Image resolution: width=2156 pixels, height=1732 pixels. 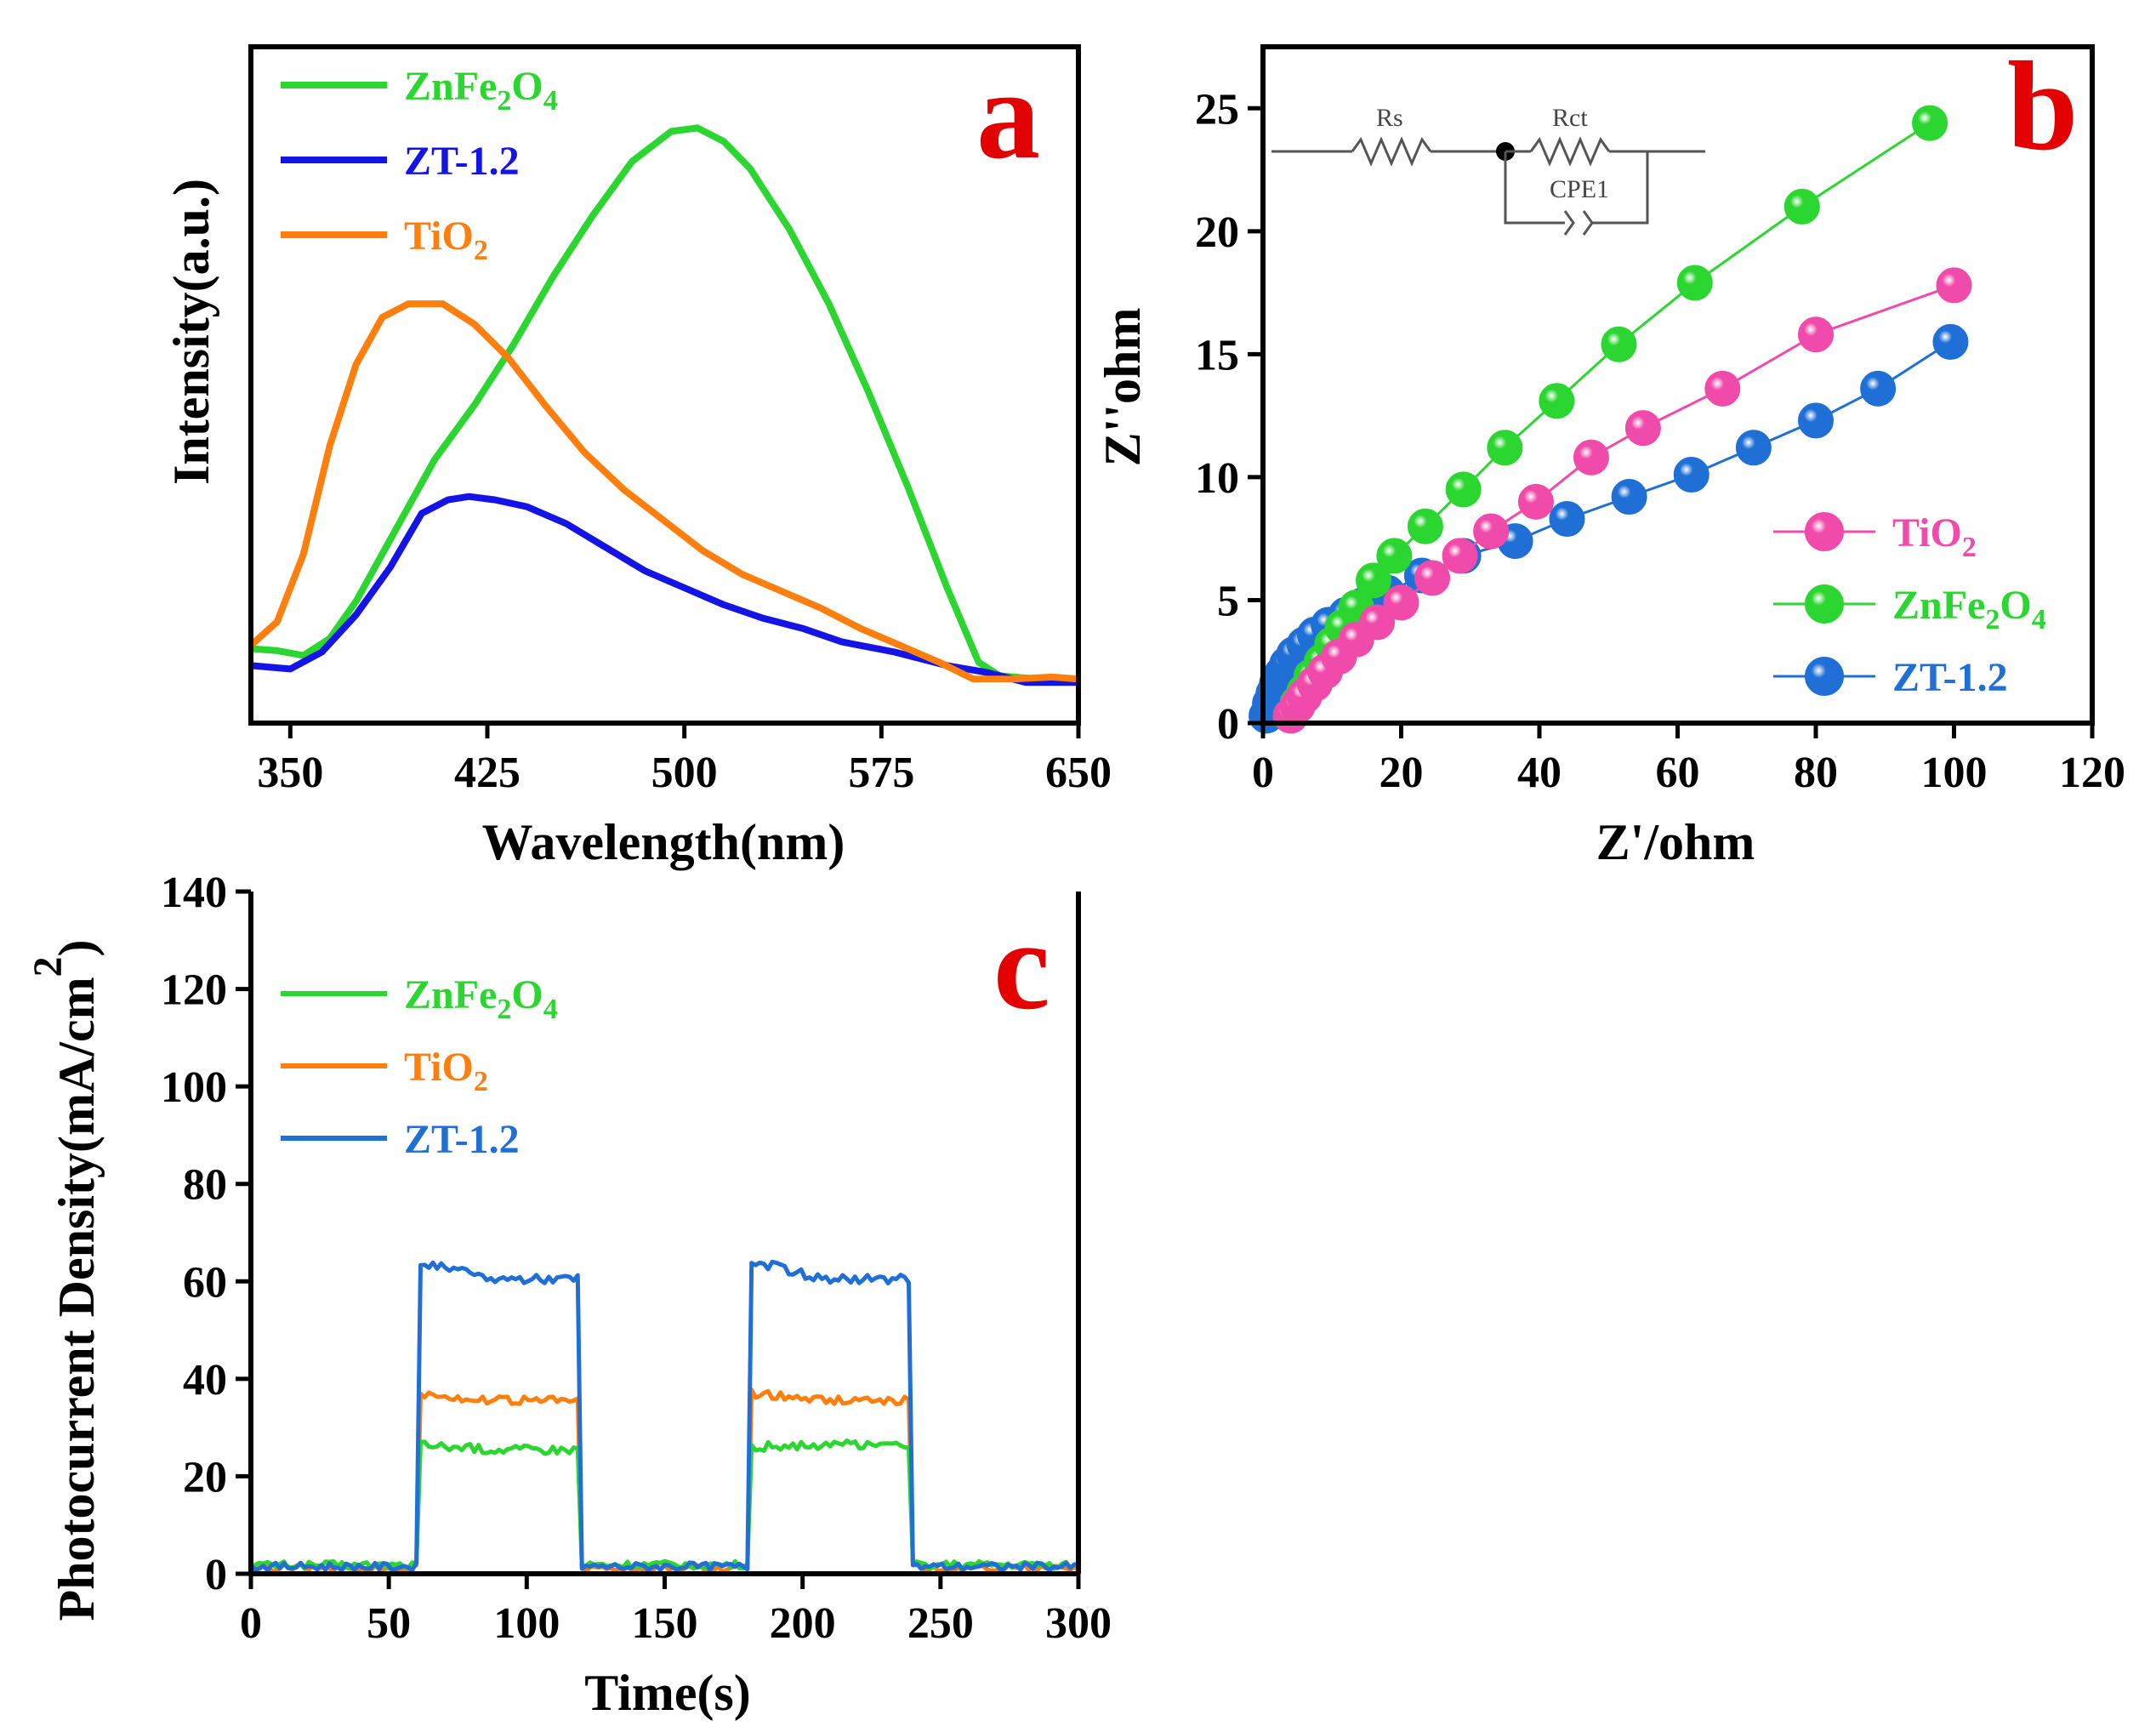 I want to click on y-tick-label: 140, so click(x=194, y=893).